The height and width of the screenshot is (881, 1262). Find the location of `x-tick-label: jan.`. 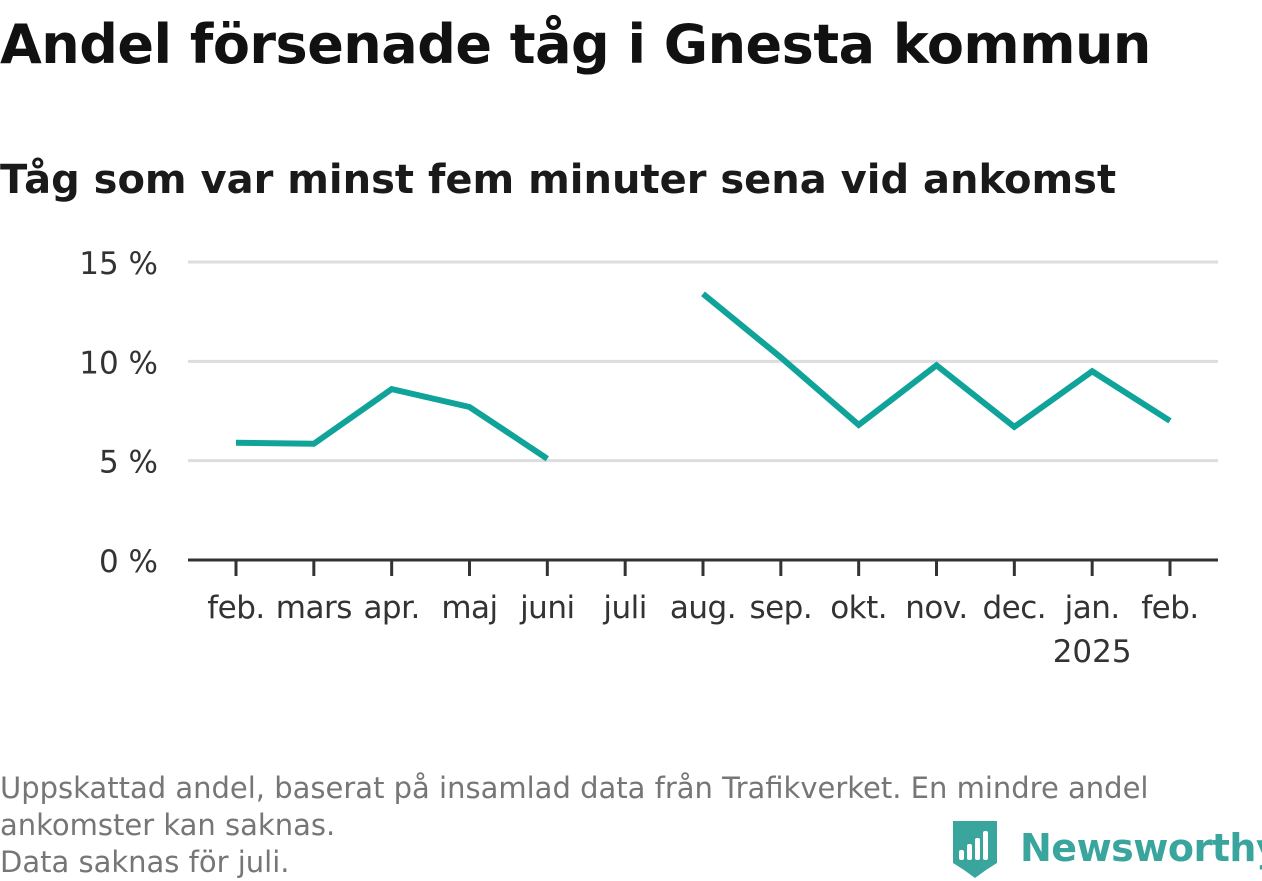

x-tick-label: jan. is located at coordinates (1092, 608).